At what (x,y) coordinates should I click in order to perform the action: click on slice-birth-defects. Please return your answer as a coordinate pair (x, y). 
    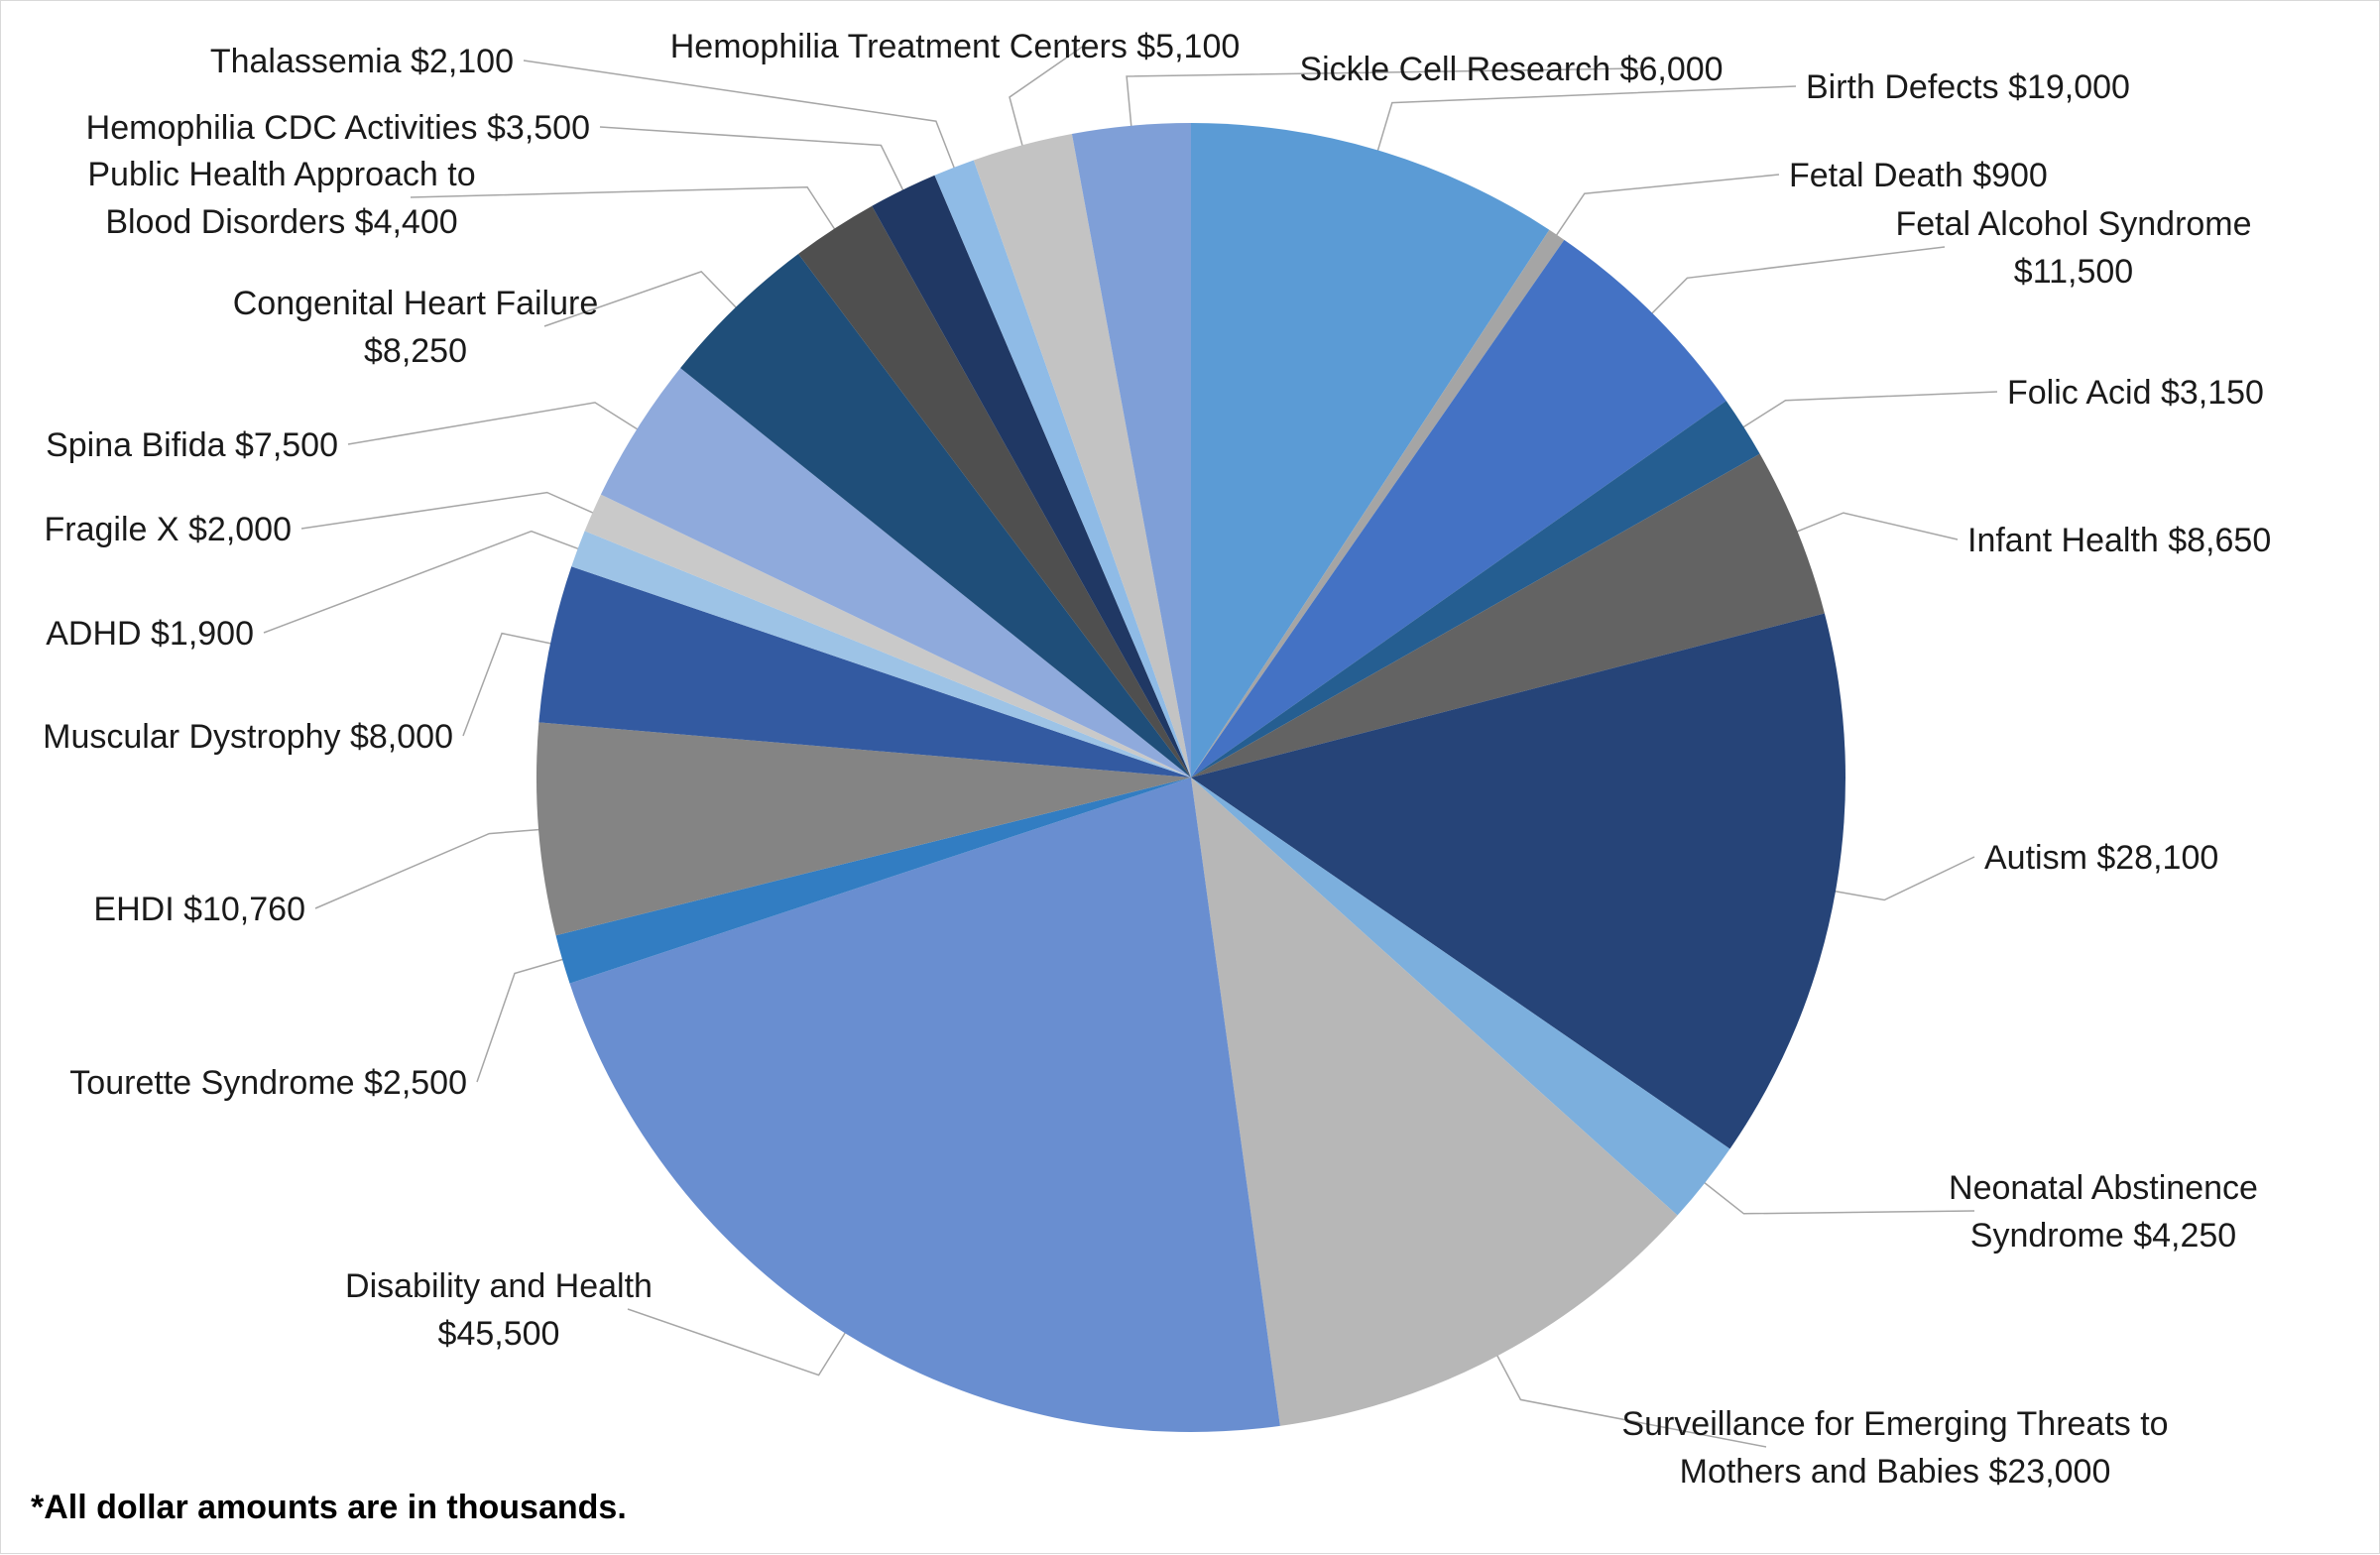
    Looking at the image, I should click on (1370, 450).